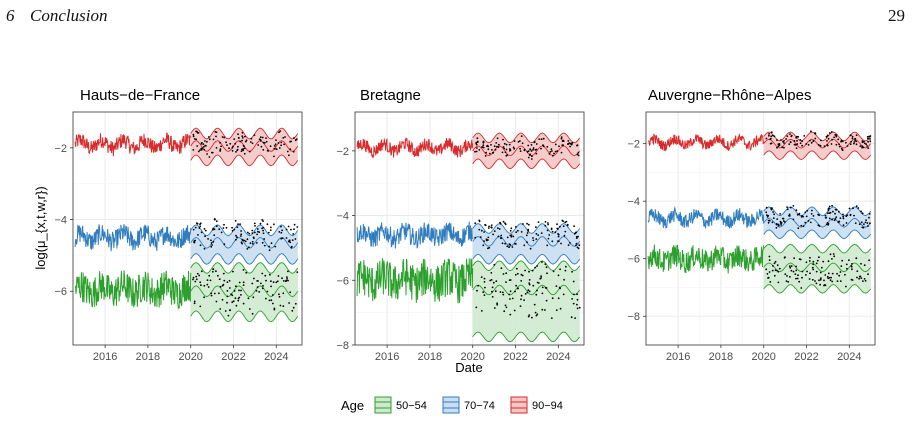 The height and width of the screenshot is (422, 913). Describe the element at coordinates (415, 235) in the screenshot. I see `observed-line` at that location.